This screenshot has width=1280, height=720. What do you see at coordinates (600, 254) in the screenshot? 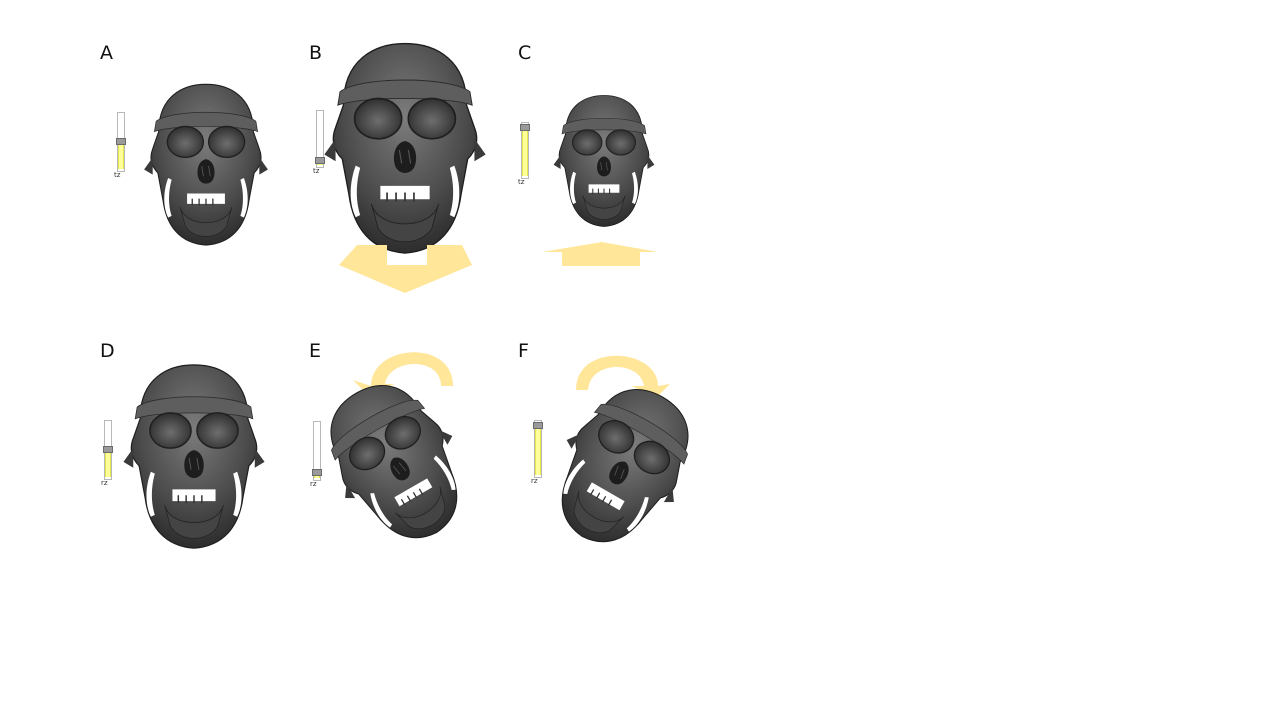
I see `arrow-up-icon` at bounding box center [600, 254].